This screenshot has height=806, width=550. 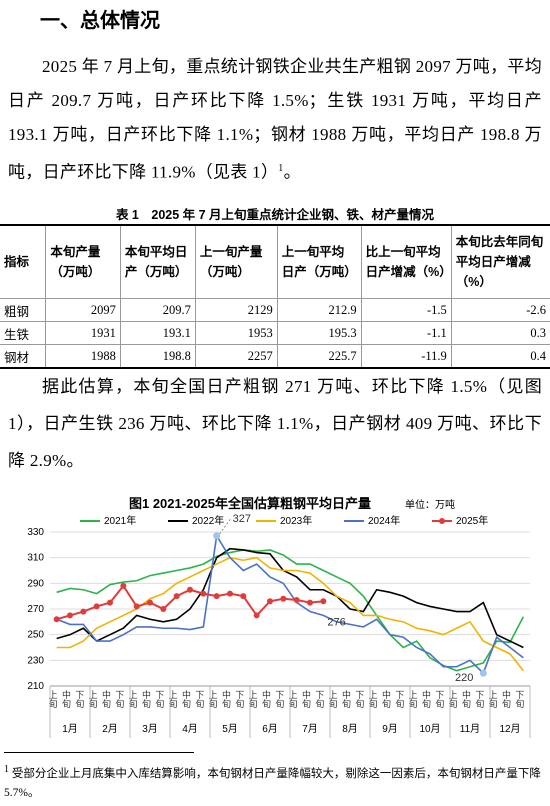 What do you see at coordinates (406, 356) in the screenshot?
I see `cell: -11.9` at bounding box center [406, 356].